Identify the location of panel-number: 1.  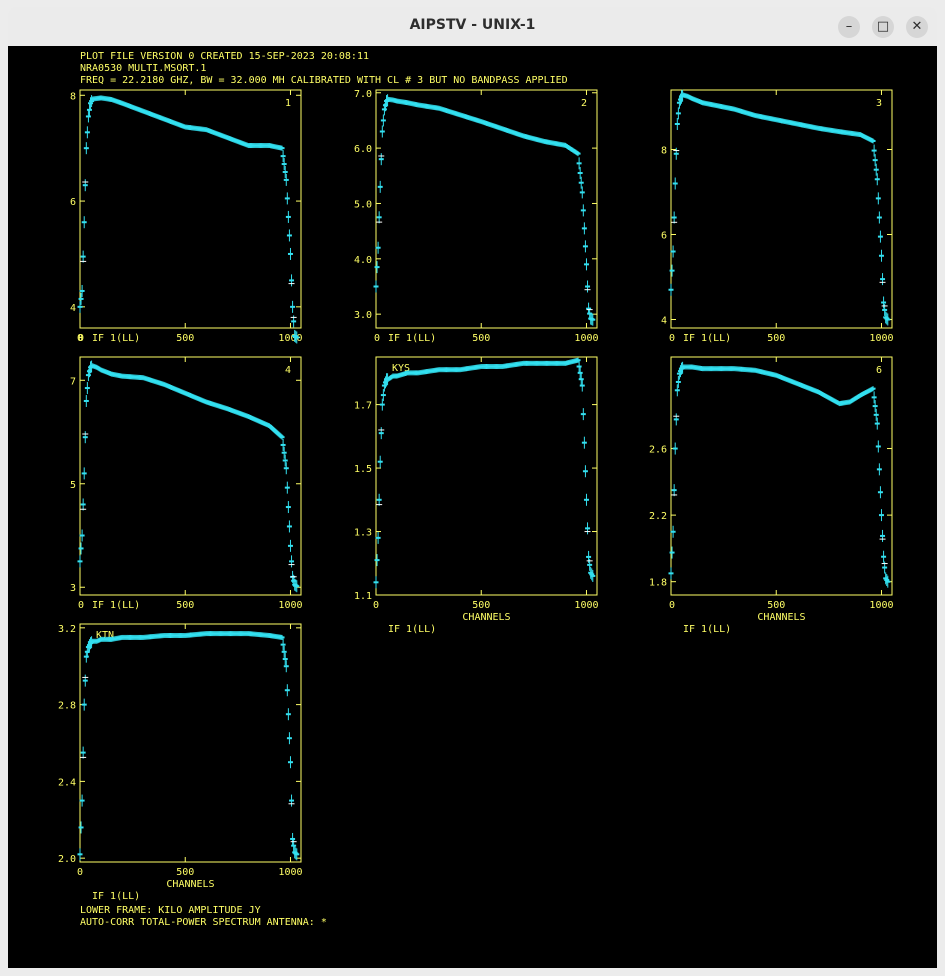
(288, 103).